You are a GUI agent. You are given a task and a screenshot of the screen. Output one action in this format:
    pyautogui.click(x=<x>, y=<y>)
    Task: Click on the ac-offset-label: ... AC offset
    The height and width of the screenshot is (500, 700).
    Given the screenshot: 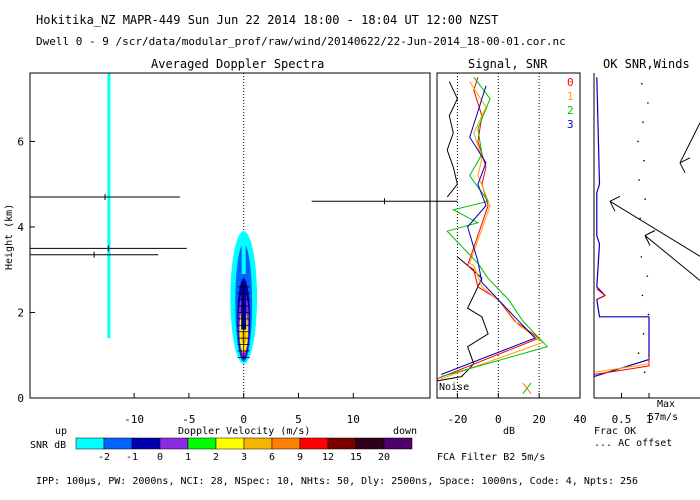 What is the action you would take?
    pyautogui.click(x=633, y=443)
    